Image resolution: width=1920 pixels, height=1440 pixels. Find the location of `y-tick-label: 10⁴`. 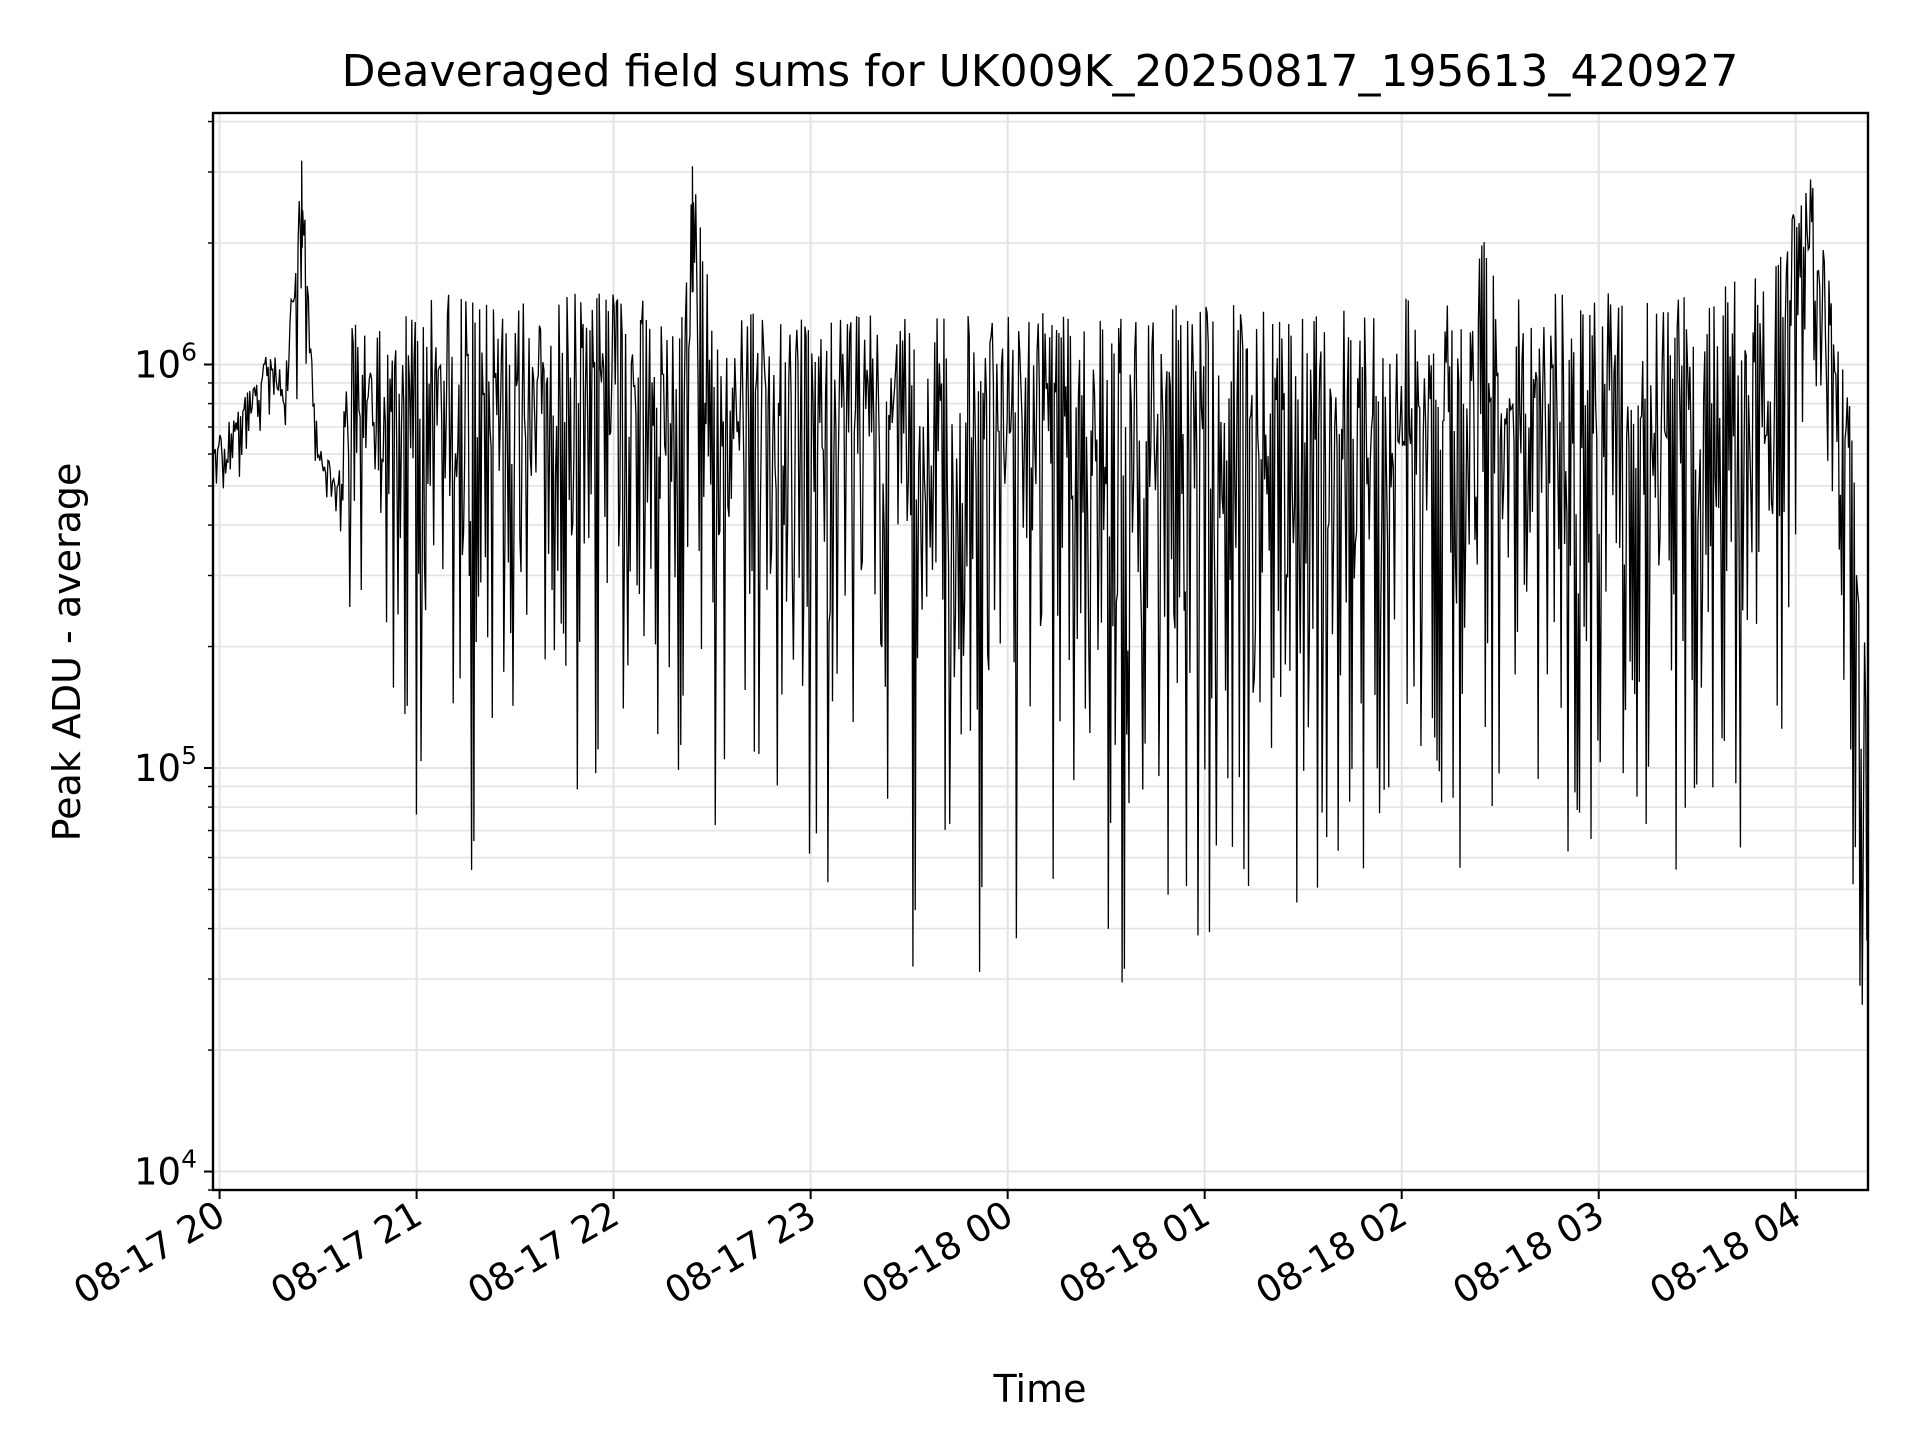

y-tick-label: 10⁴ is located at coordinates (165, 1169).